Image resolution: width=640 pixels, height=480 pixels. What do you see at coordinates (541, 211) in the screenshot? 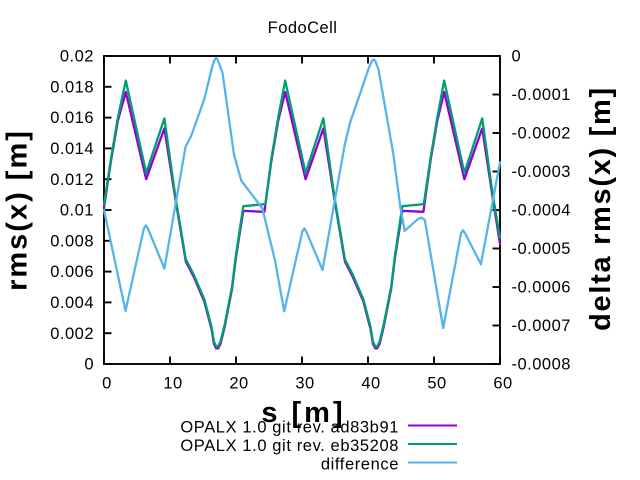
I see `svg-text: -0.0004` at bounding box center [541, 211].